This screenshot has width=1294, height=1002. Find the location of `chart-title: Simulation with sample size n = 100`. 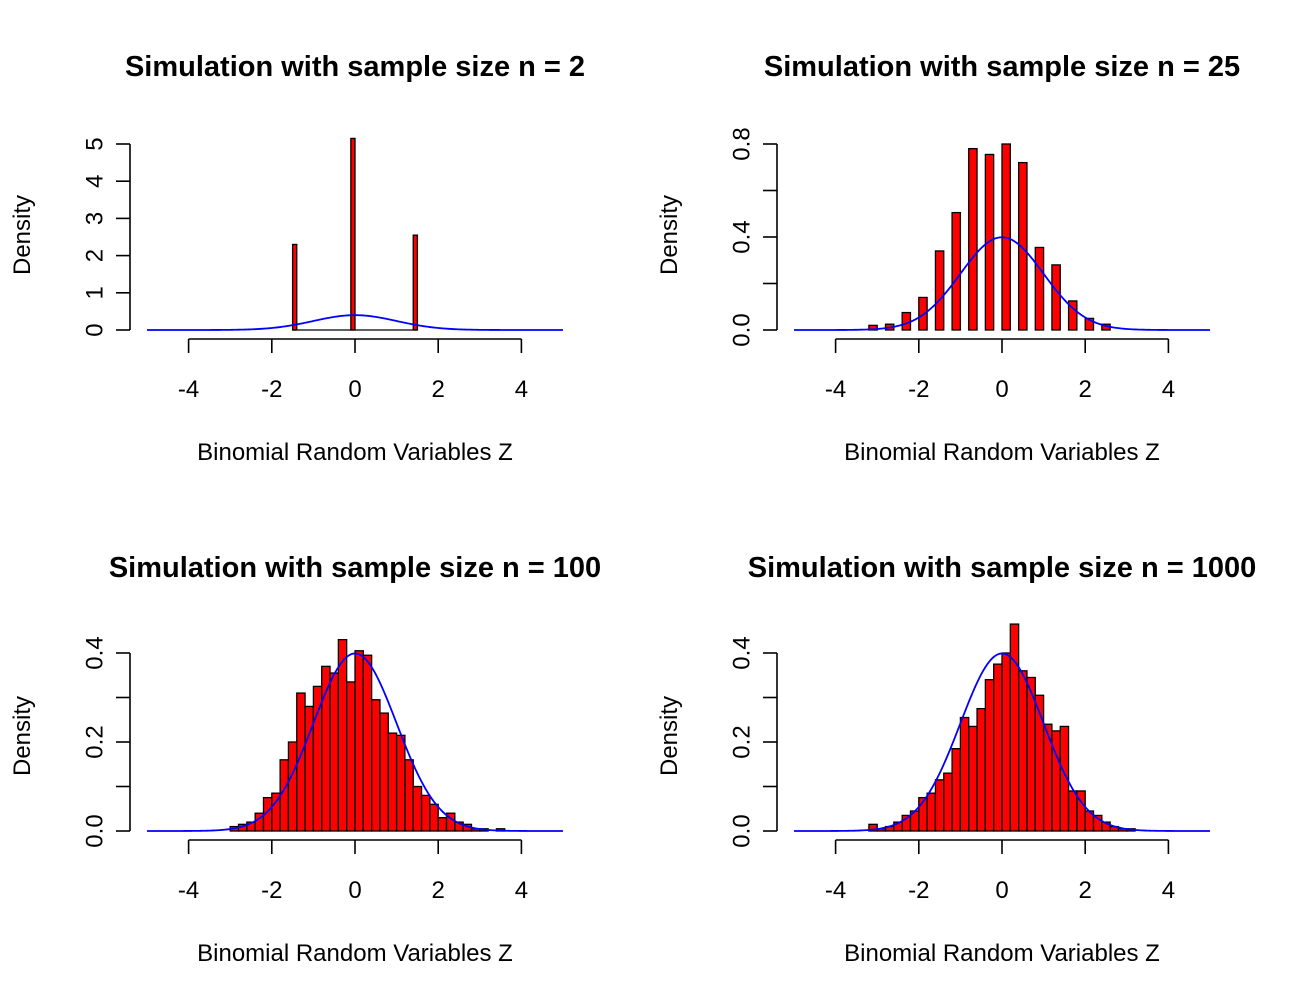

chart-title: Simulation with sample size n = 100 is located at coordinates (355, 568).